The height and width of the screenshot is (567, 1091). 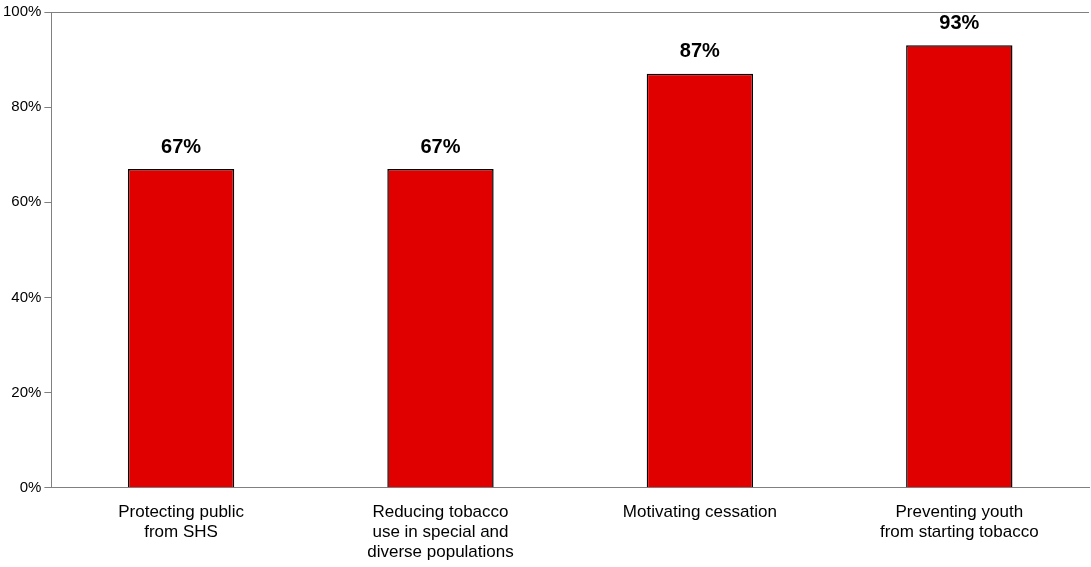 I want to click on y-tick-label: 0%, so click(x=30, y=486).